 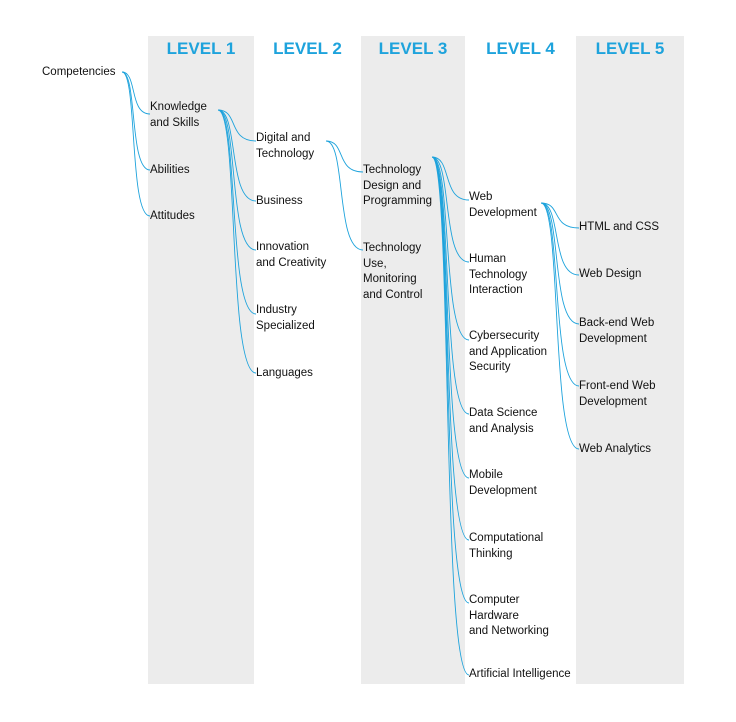 What do you see at coordinates (285, 318) in the screenshot?
I see `node-l2-industry-specialized: Industry Specialized` at bounding box center [285, 318].